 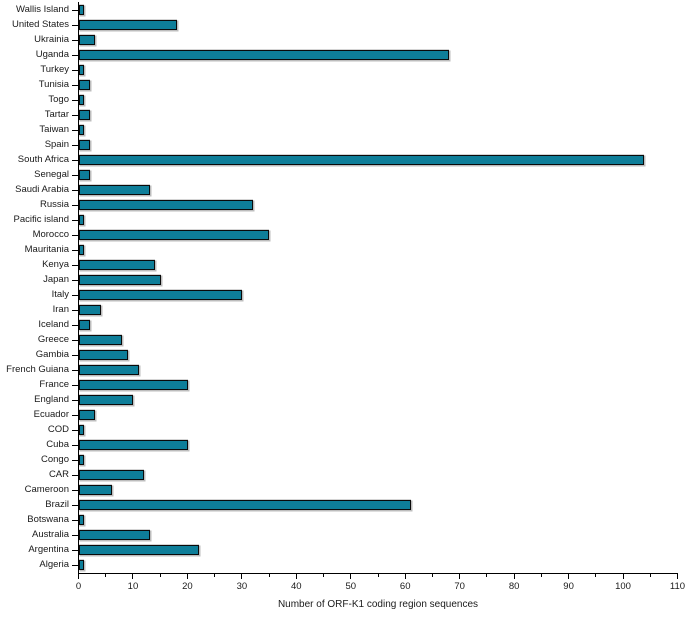 What do you see at coordinates (40, 24) in the screenshot?
I see `category-label: United States` at bounding box center [40, 24].